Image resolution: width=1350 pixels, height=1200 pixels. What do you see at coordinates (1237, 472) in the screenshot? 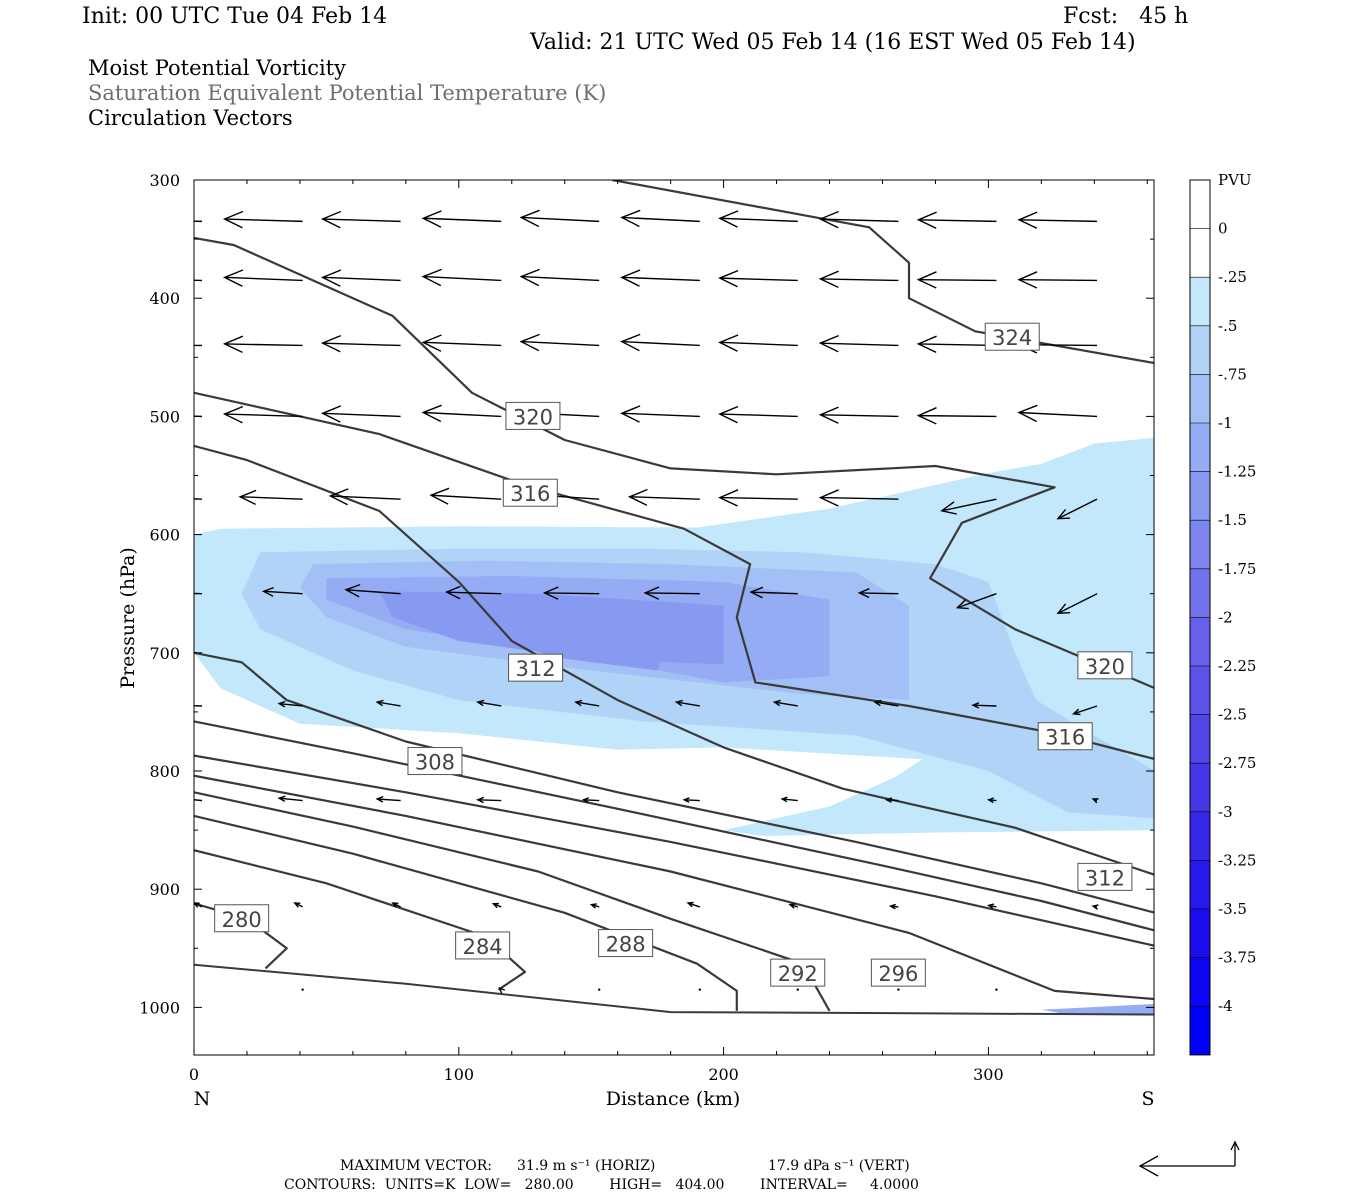
I see `colorbar-label: -1.25` at bounding box center [1237, 472].